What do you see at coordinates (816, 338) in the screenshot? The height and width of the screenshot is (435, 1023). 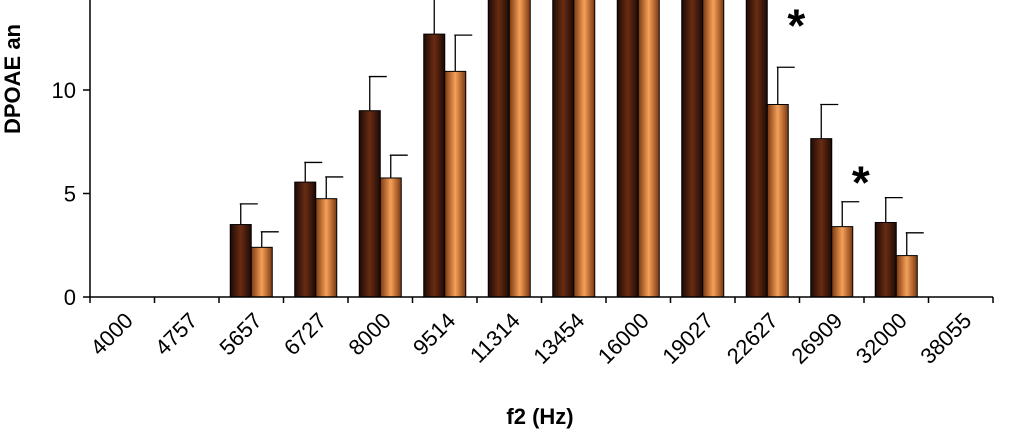 I see `x-tick-label: 26909` at bounding box center [816, 338].